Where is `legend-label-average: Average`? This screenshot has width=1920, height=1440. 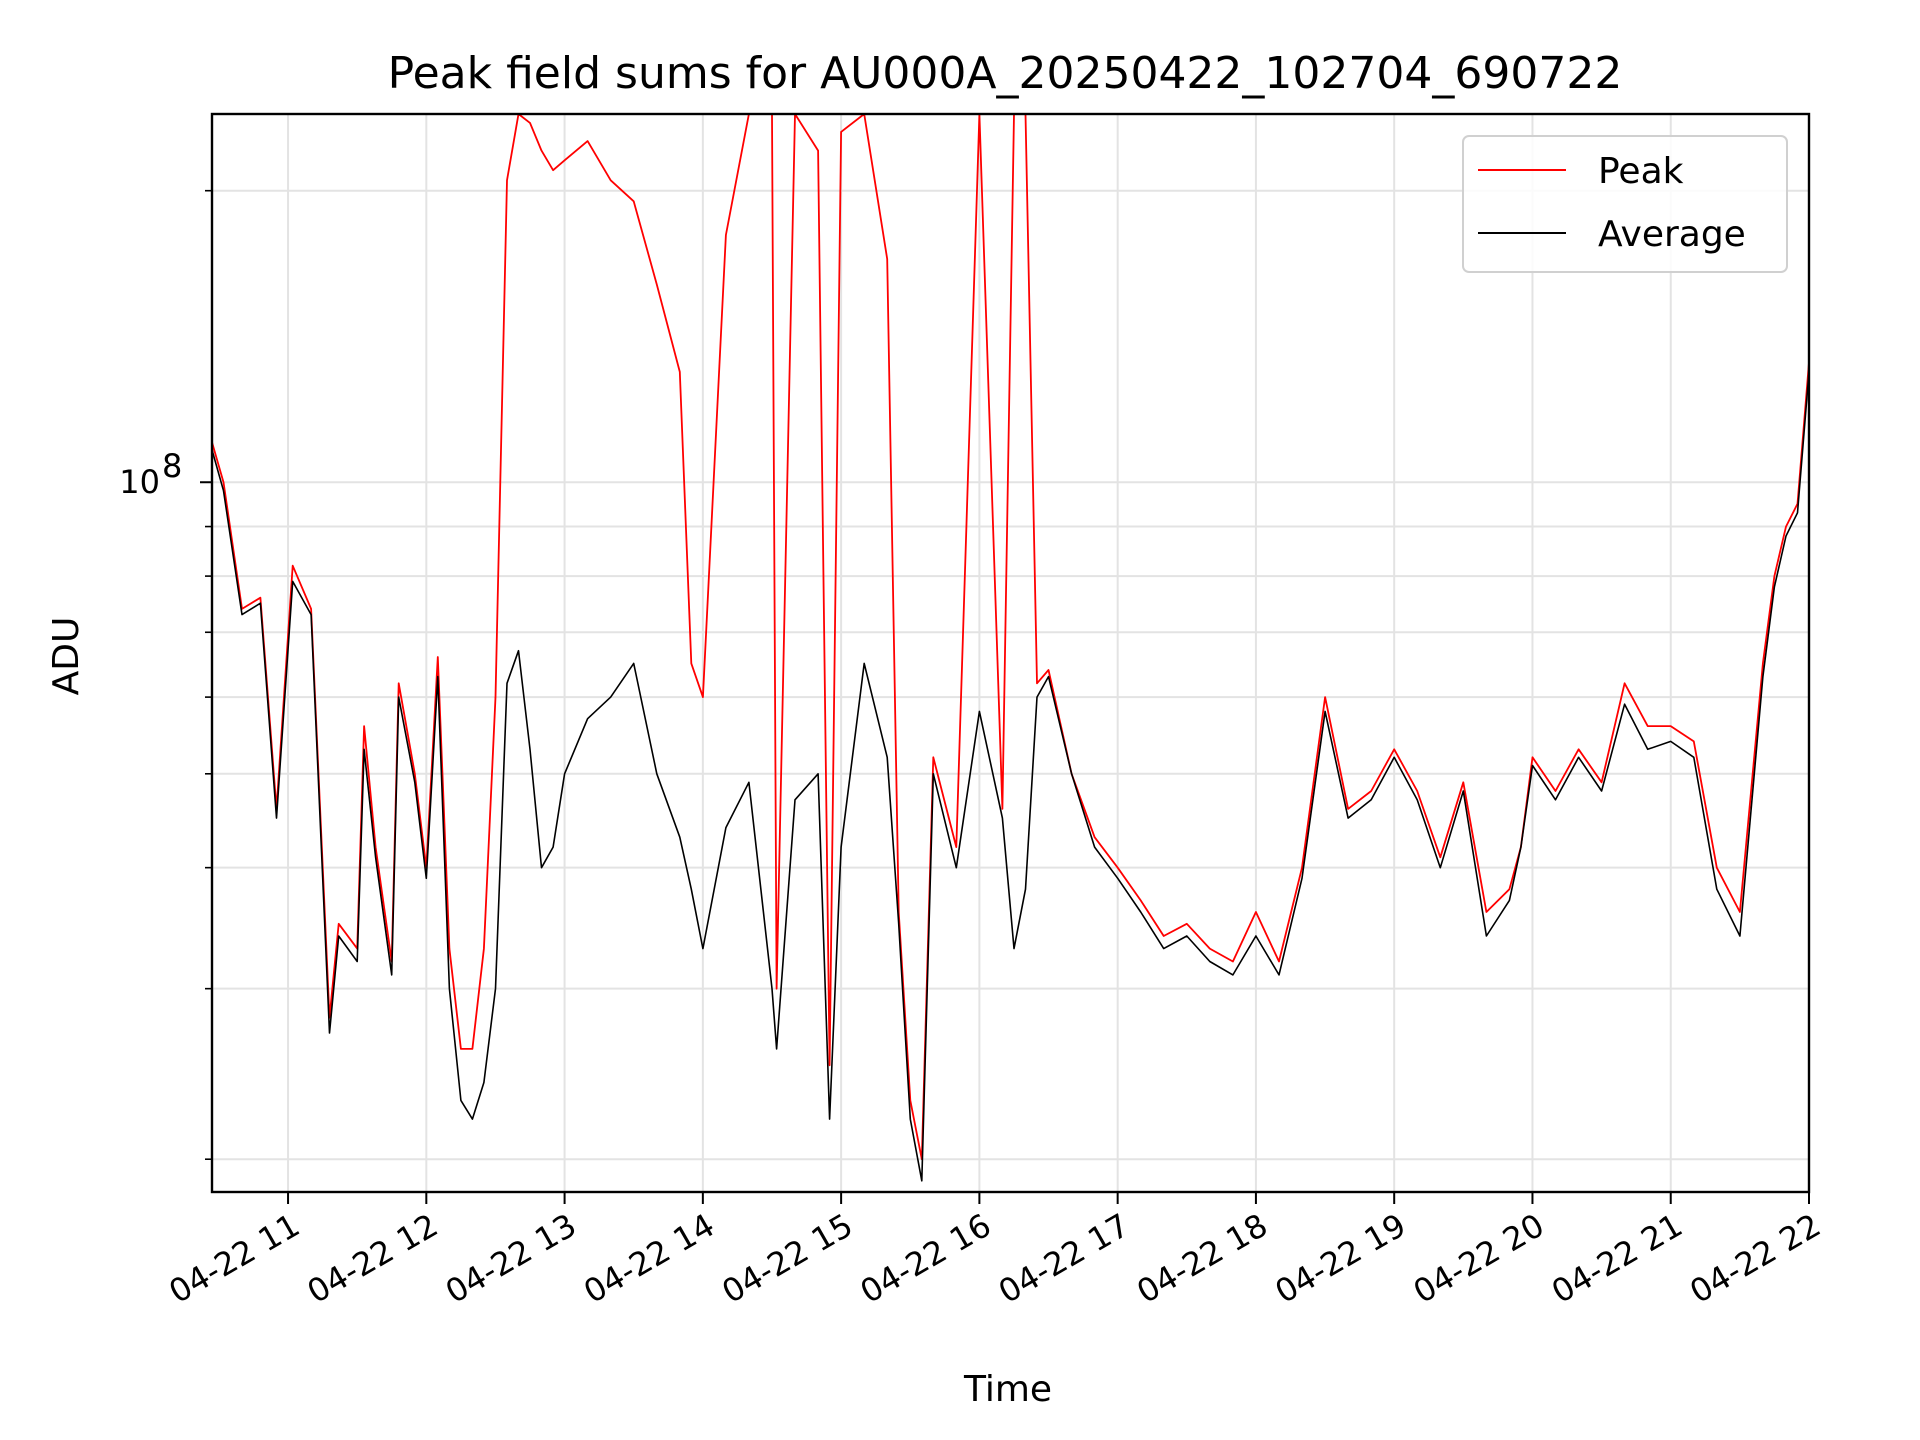 legend-label-average: Average is located at coordinates (1672, 234).